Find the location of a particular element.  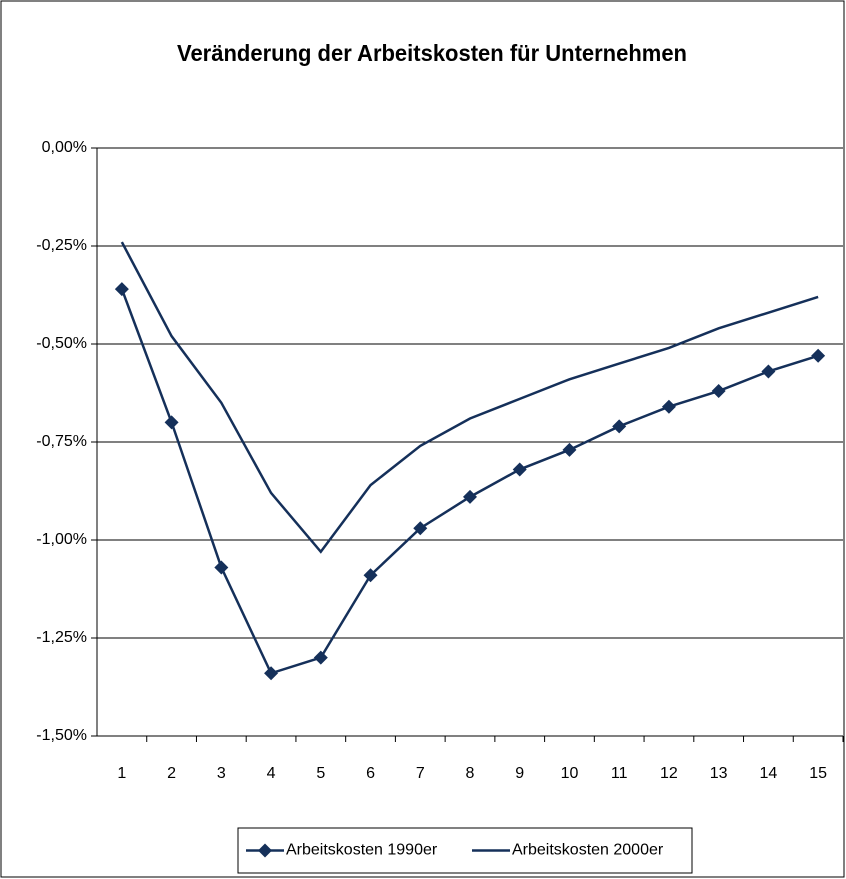

x-tick-label: 15 is located at coordinates (818, 773).